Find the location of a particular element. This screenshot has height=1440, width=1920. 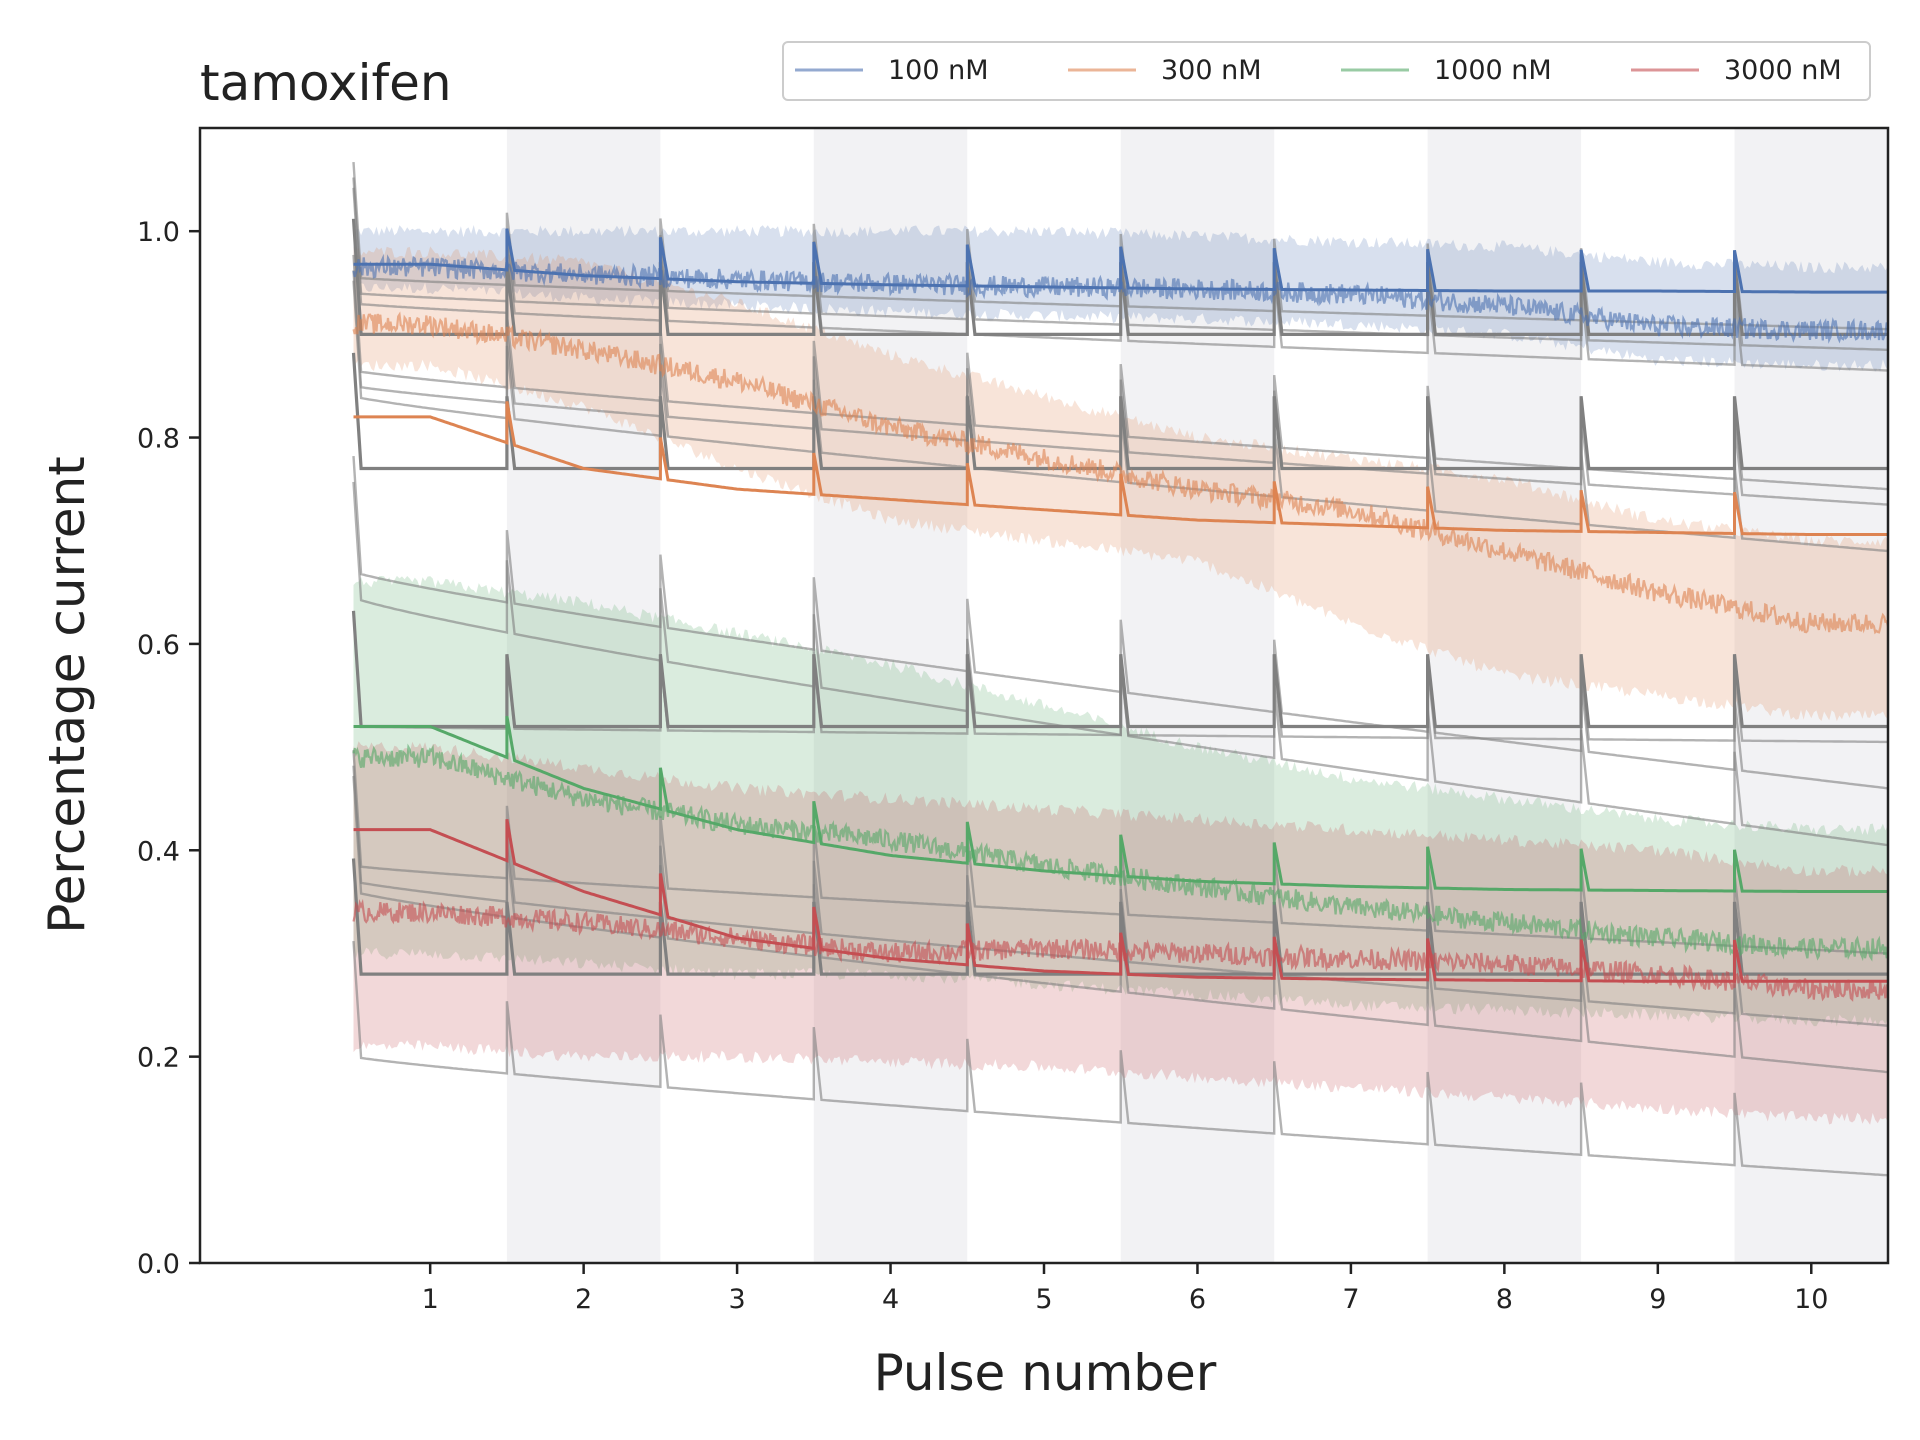

y-tick-label-0: 0.0 is located at coordinates (158, 1264).